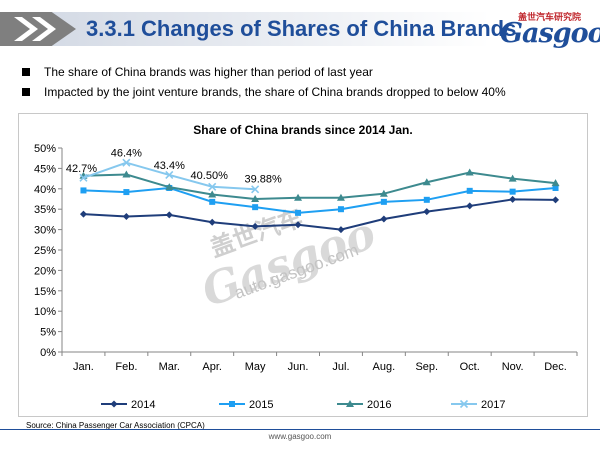 This screenshot has height=450, width=600. I want to click on legend-marker-2015, so click(232, 404).